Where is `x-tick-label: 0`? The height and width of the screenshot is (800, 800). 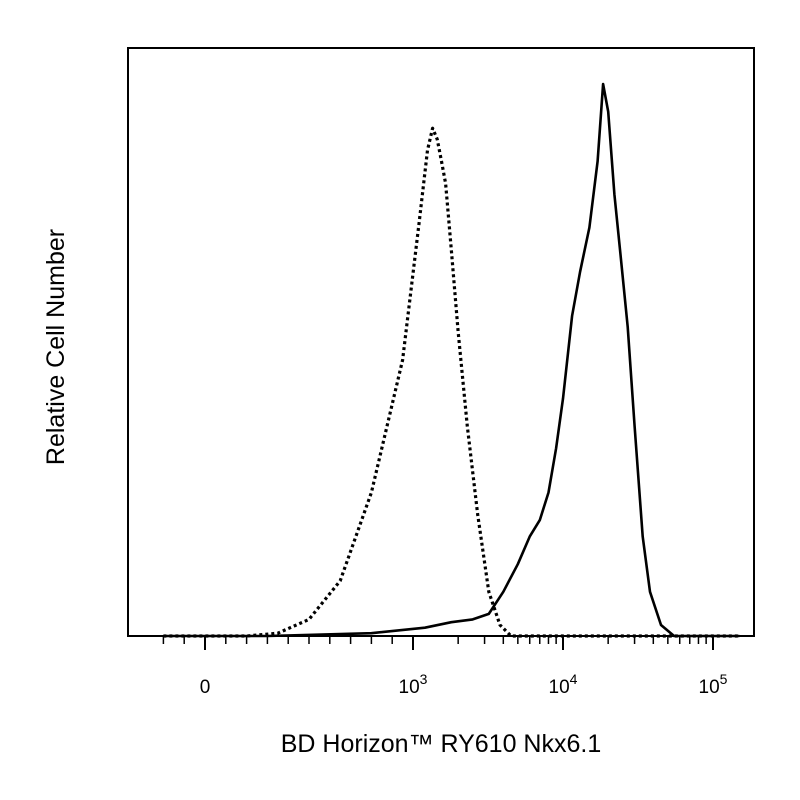 x-tick-label: 0 is located at coordinates (205, 687).